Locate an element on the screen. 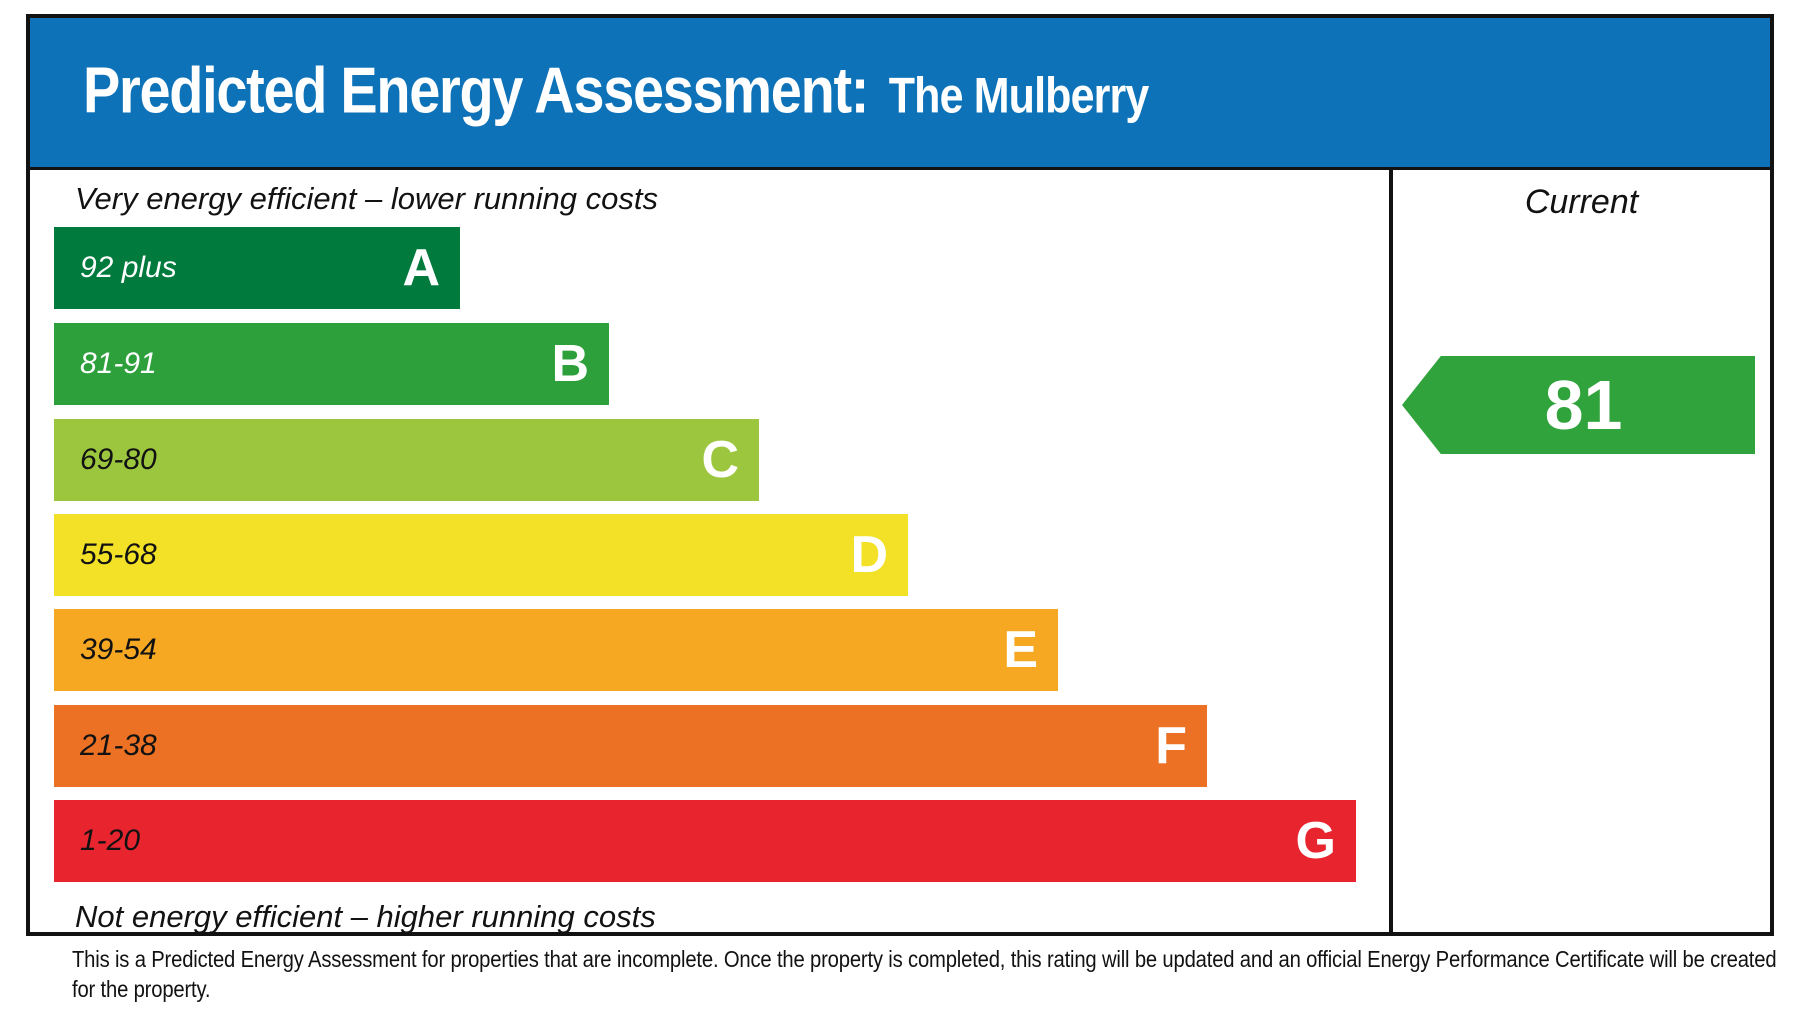 This screenshot has height=1012, width=1800. band-letter-f: F is located at coordinates (1171, 746).